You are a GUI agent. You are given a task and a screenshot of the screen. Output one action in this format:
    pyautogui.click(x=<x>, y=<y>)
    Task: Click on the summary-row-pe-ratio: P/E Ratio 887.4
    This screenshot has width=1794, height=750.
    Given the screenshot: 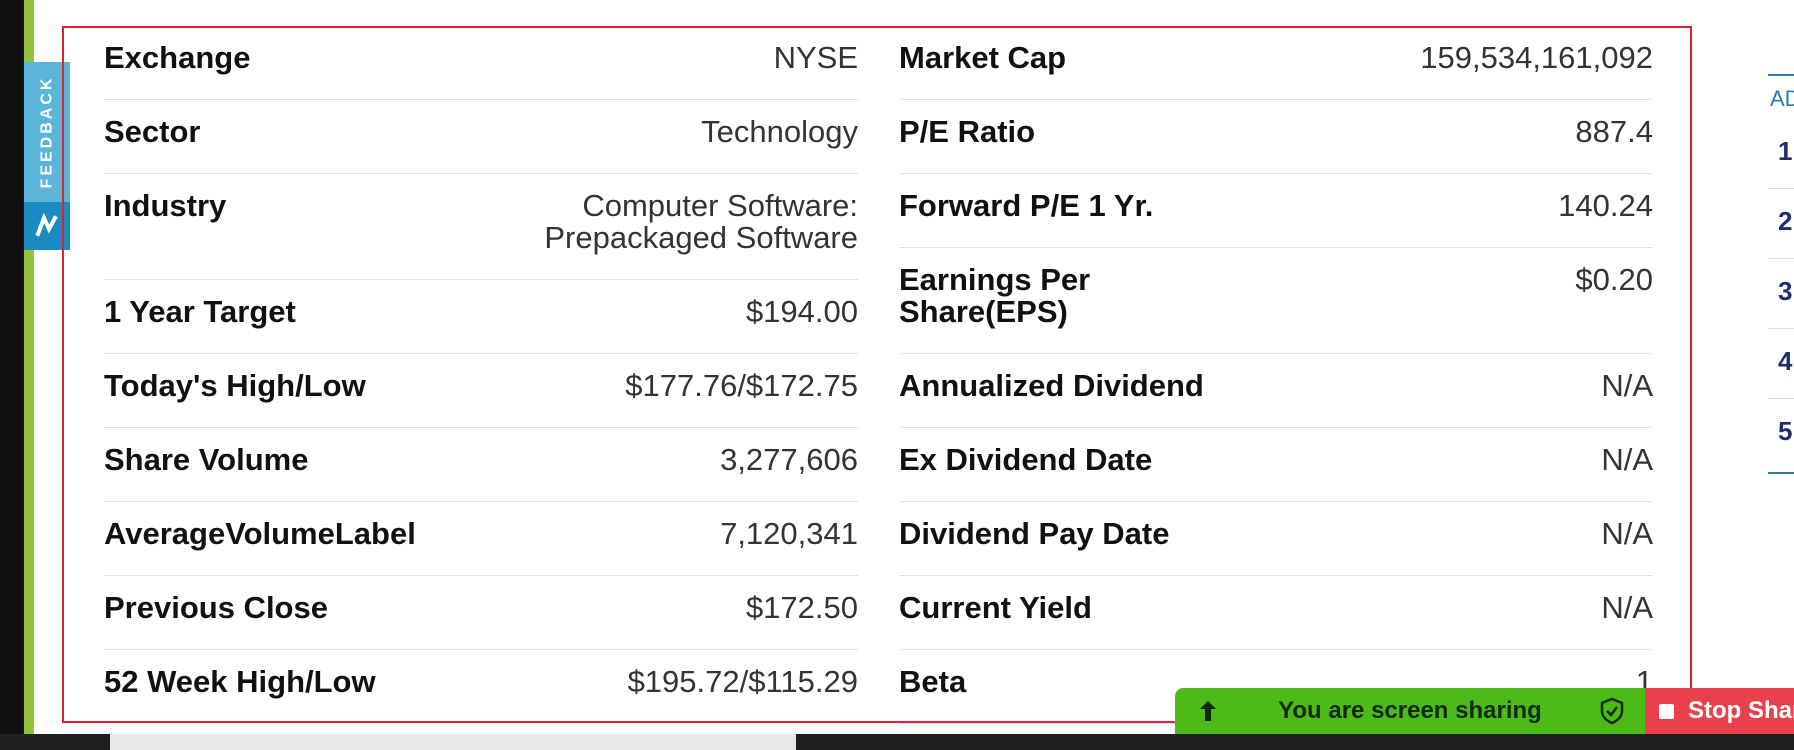 What is the action you would take?
    pyautogui.click(x=1276, y=137)
    